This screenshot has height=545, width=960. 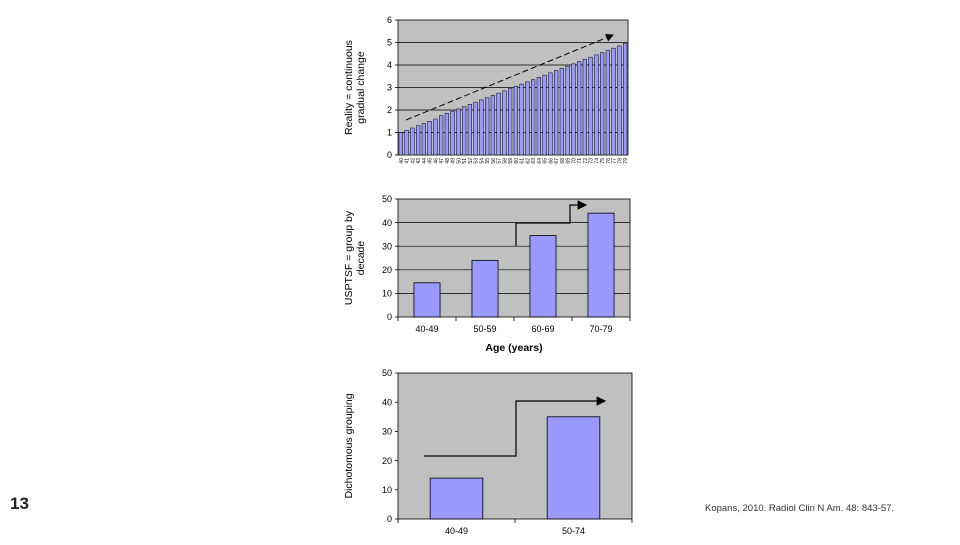 I want to click on x-tick-label: 76, so click(x=609, y=161).